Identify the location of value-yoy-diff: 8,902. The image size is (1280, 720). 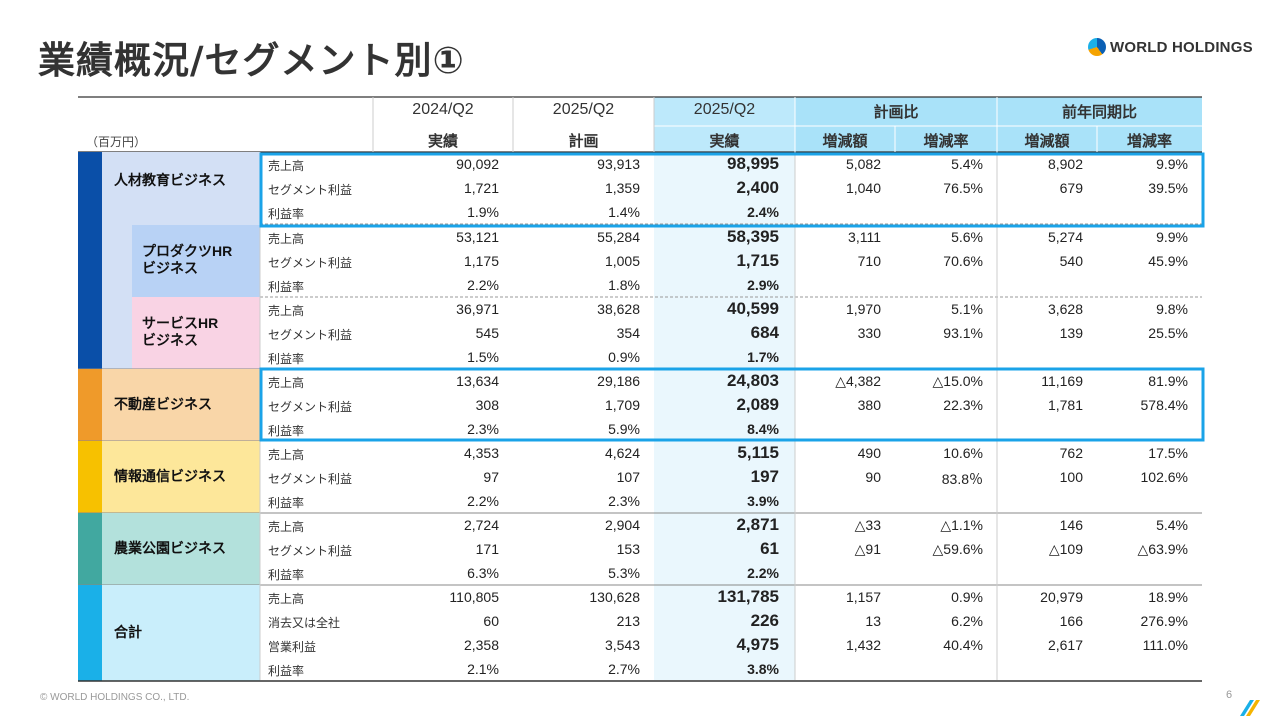
(1065, 164).